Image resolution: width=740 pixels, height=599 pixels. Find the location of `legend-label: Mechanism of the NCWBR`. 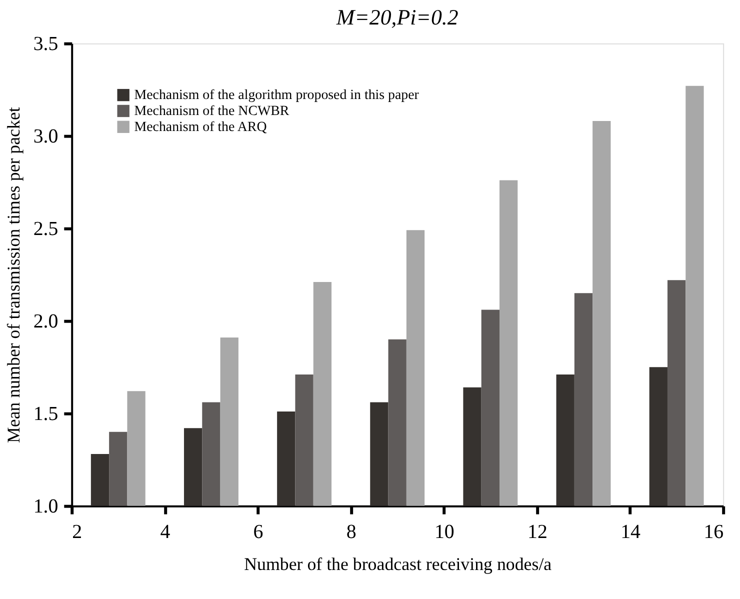

legend-label: Mechanism of the NCWBR is located at coordinates (212, 111).